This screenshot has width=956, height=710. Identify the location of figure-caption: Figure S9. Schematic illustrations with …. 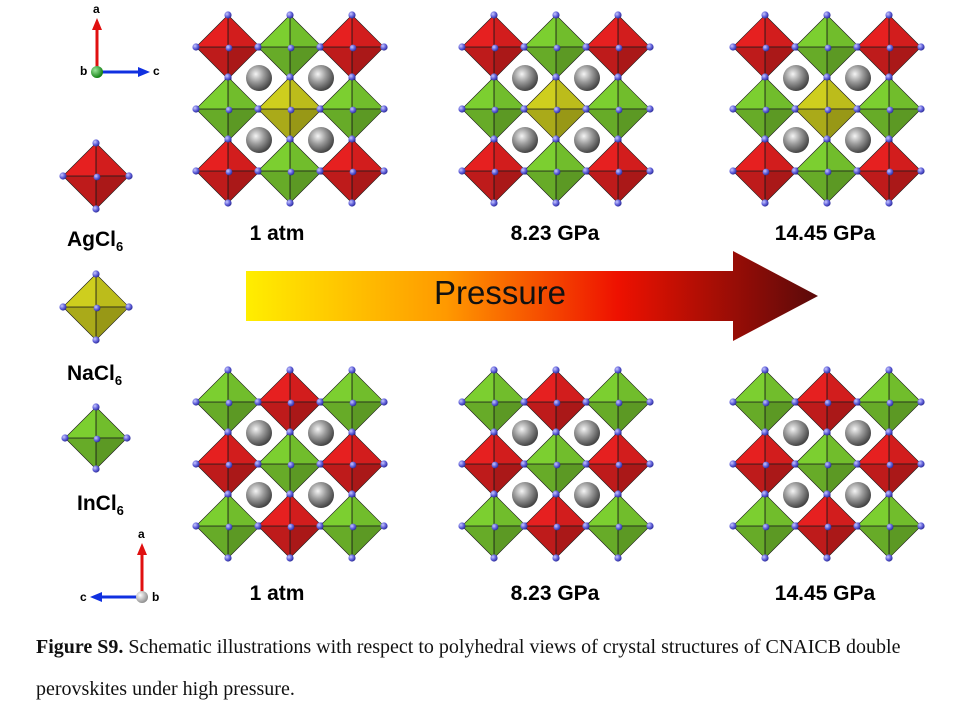
(493, 668).